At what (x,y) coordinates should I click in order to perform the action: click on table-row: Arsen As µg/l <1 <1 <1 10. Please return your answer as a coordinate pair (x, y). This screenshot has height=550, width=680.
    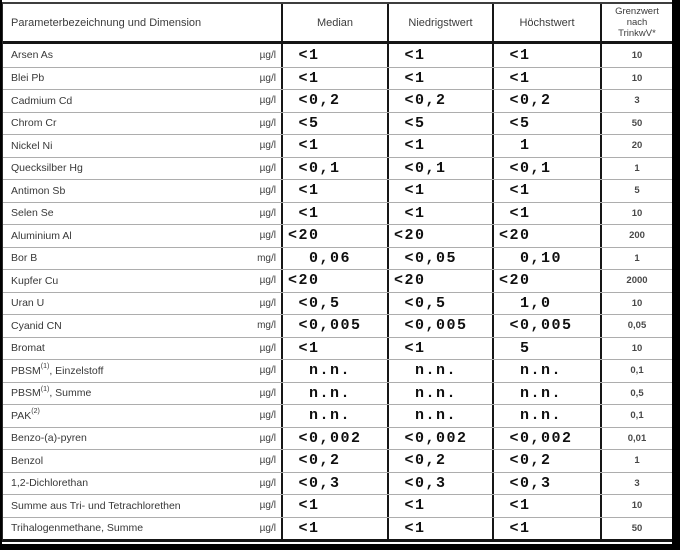
    Looking at the image, I should click on (337, 55).